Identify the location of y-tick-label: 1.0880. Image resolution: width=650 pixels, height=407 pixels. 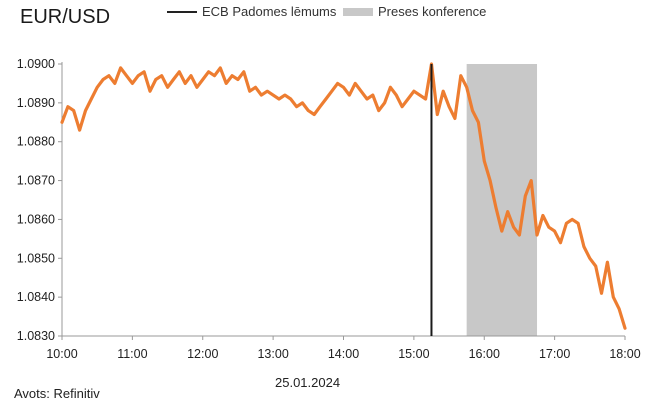
(36, 142).